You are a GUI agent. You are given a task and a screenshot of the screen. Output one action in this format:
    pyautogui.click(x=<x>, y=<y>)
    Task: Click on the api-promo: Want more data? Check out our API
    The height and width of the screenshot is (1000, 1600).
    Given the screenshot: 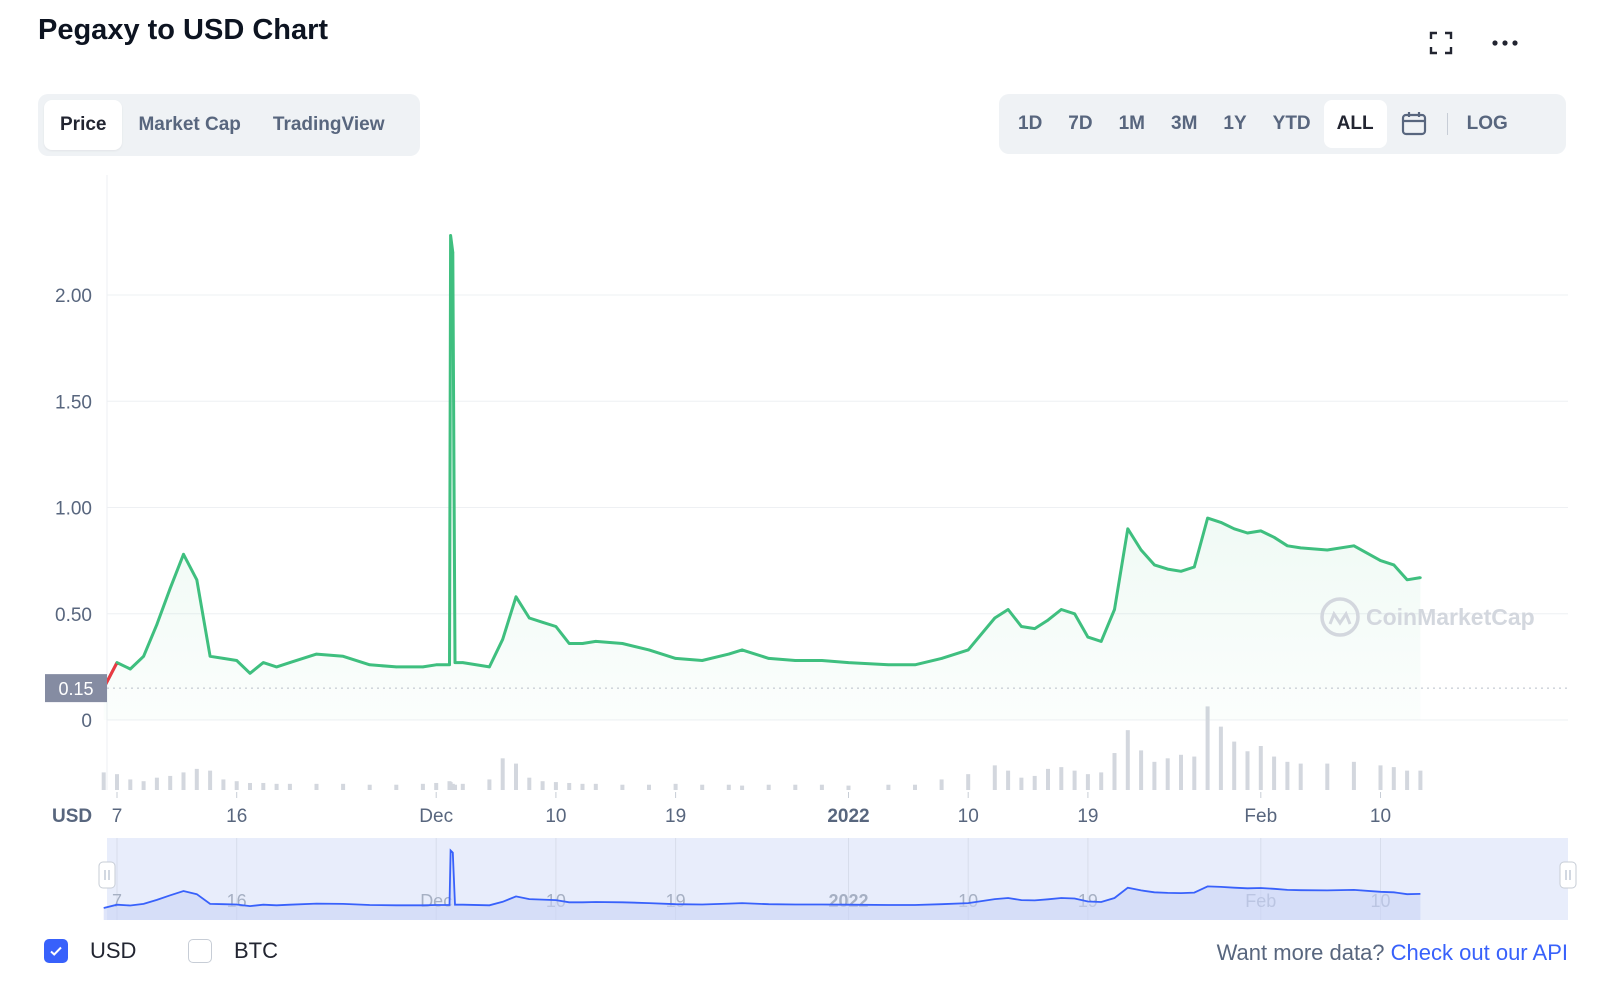 What is the action you would take?
    pyautogui.click(x=1392, y=953)
    